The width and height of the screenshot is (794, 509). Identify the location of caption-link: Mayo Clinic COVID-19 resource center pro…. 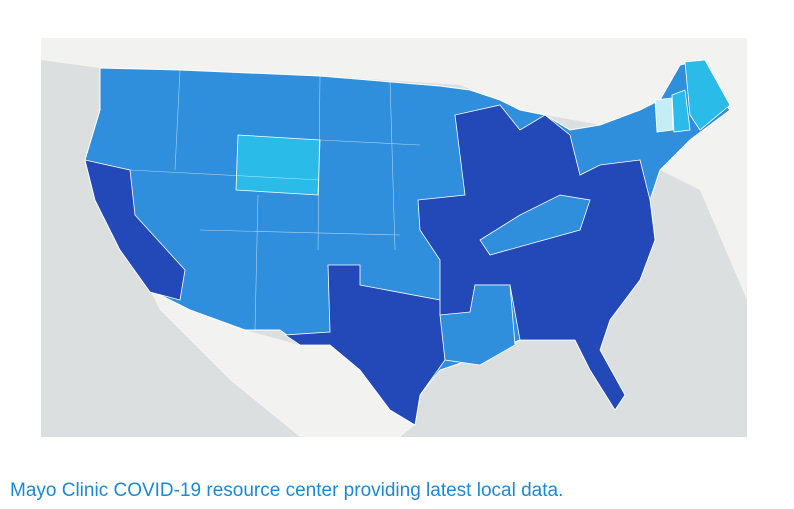
(287, 490).